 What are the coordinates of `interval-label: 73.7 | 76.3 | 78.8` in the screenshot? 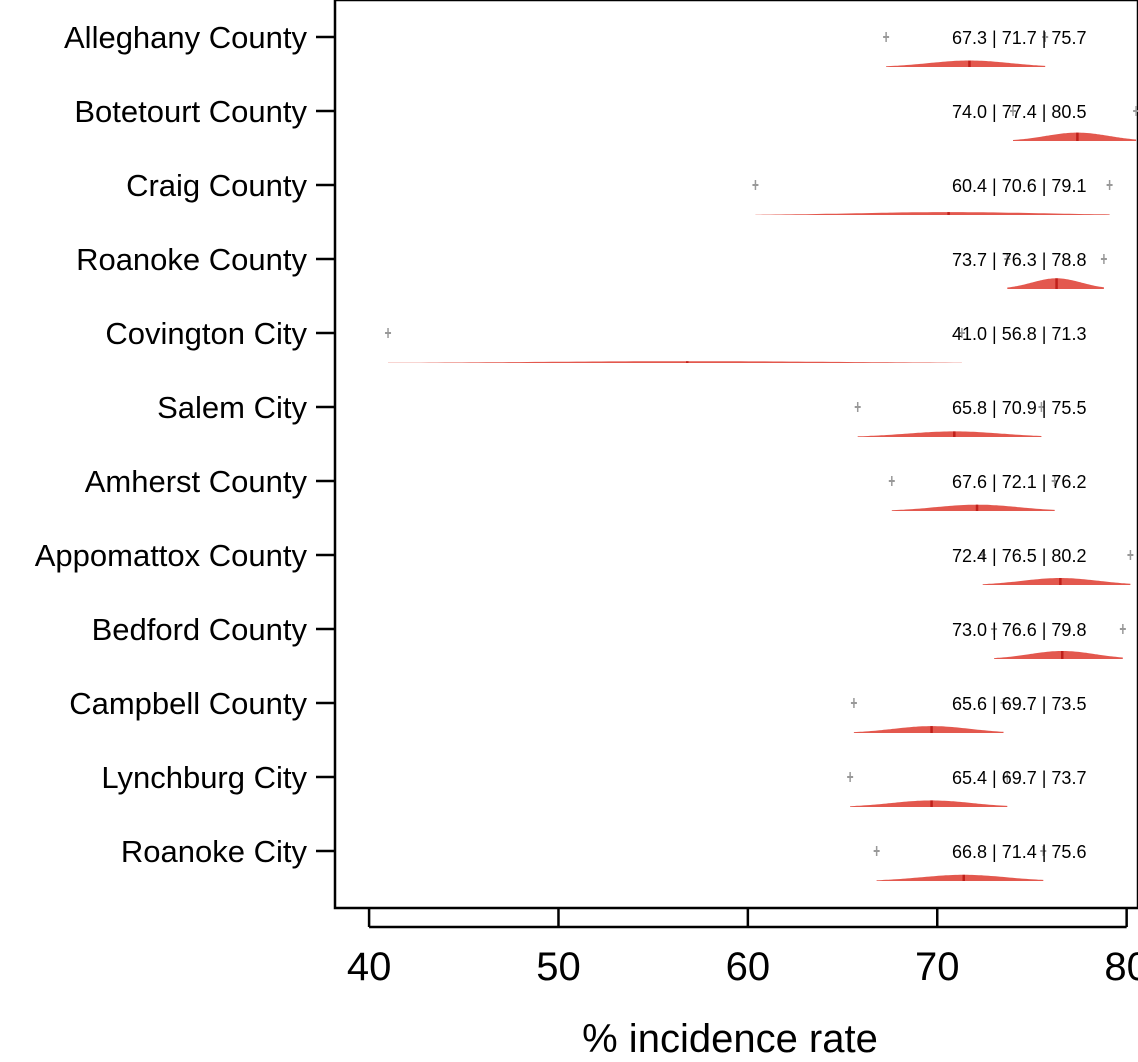 It's located at (1019, 260).